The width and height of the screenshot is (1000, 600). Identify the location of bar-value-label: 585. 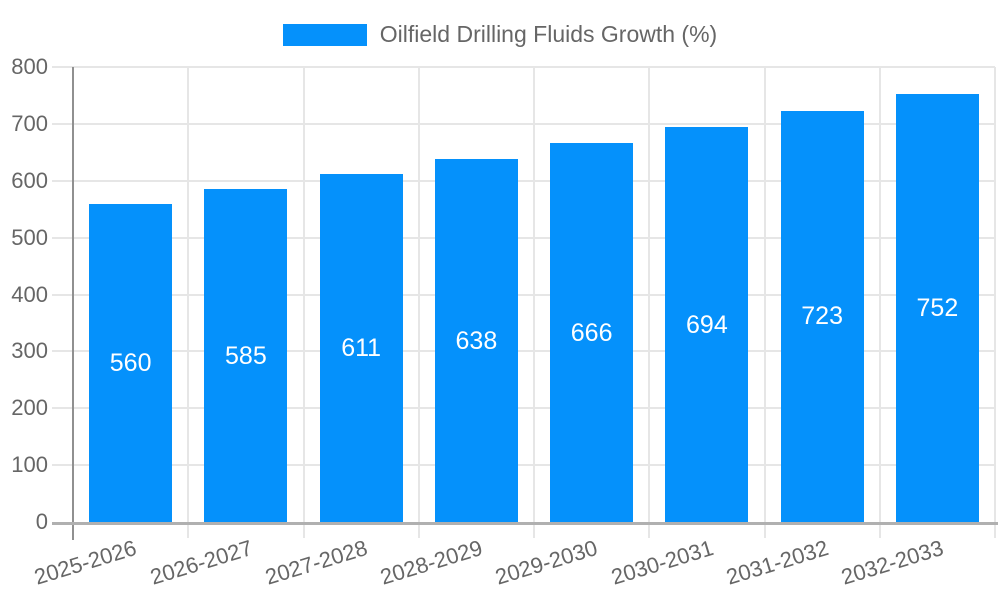
(246, 355).